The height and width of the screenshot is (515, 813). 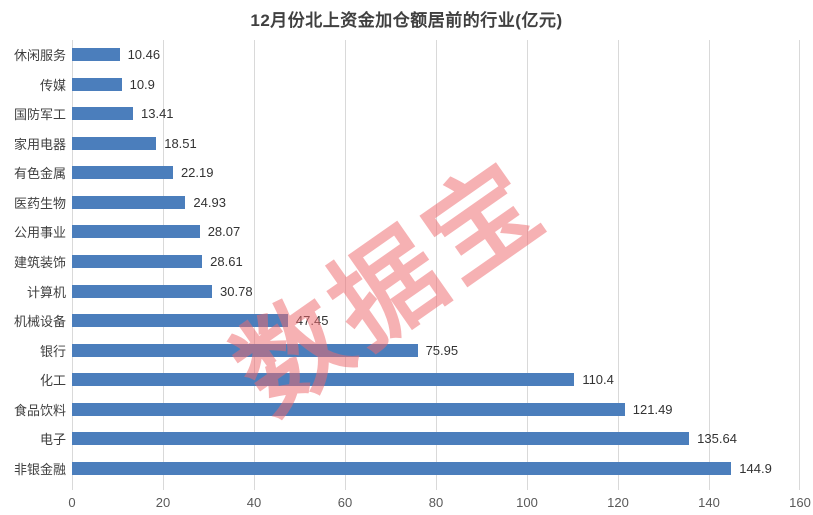 I want to click on value-label: 10.9, so click(x=142, y=84).